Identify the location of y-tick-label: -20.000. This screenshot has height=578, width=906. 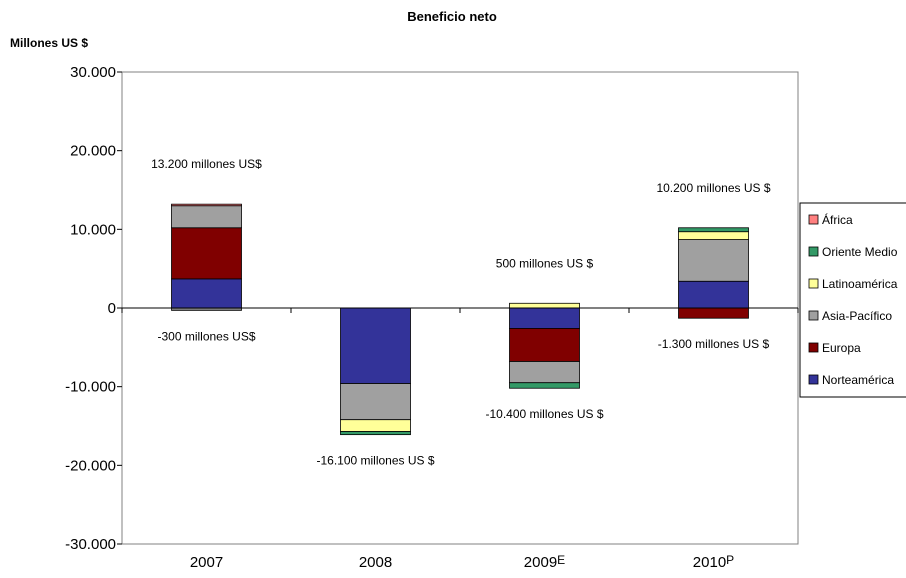
(90, 465).